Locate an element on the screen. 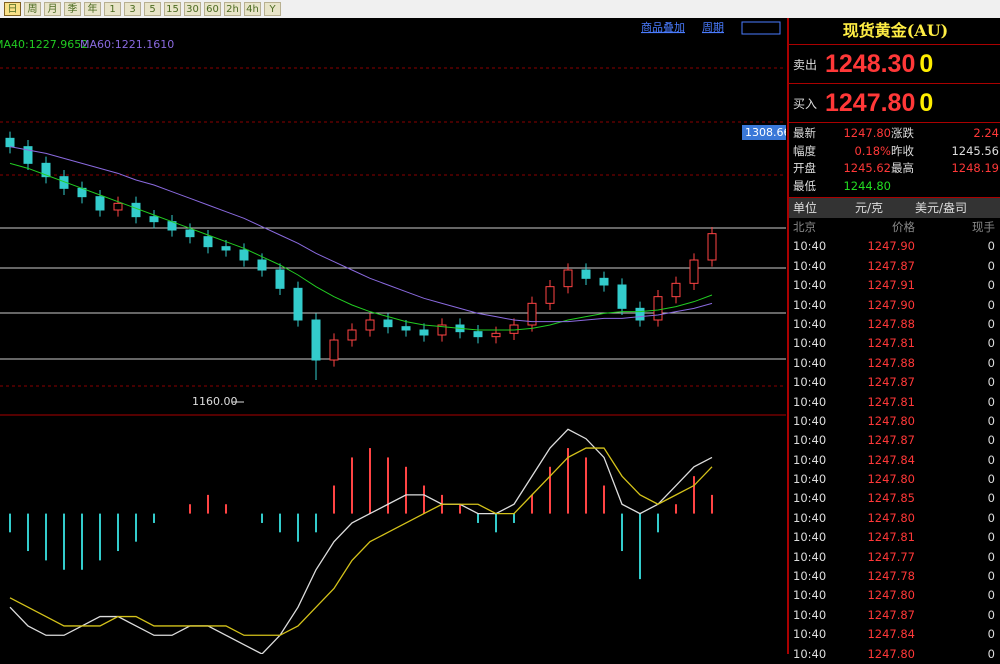  vol: 0 is located at coordinates (926, 63).